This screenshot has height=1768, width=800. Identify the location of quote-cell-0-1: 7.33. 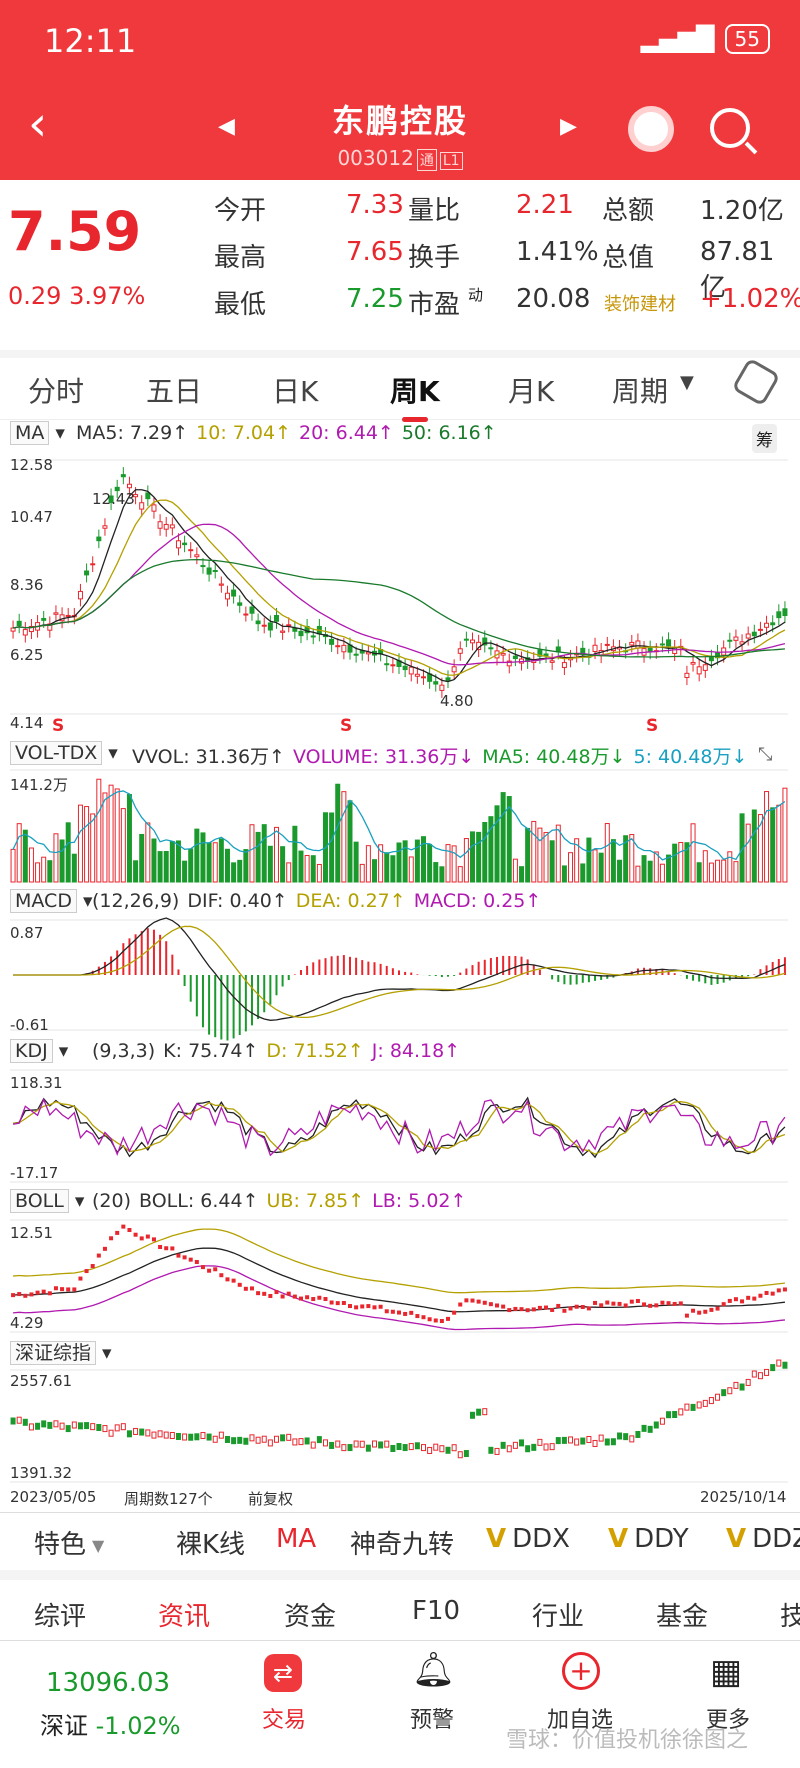
(375, 205).